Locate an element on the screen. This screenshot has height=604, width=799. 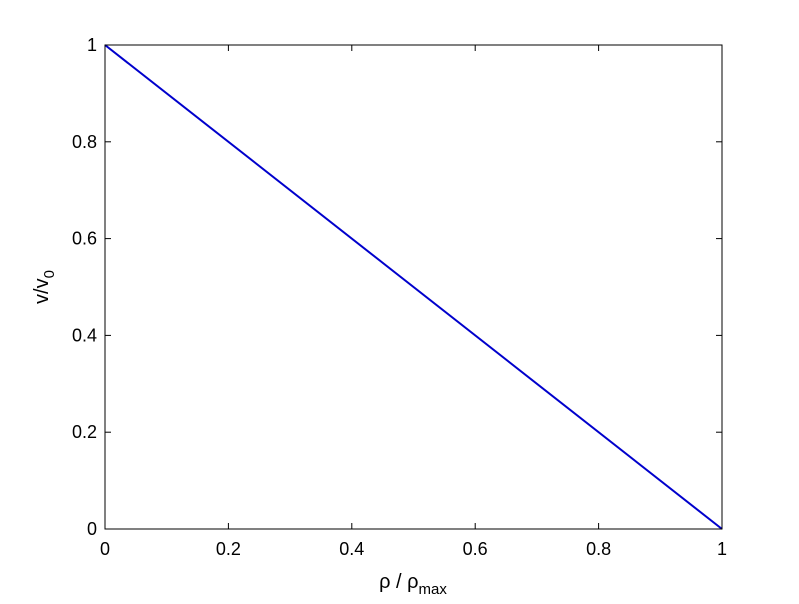
x-tick-label-3: 0.6 is located at coordinates (475, 549).